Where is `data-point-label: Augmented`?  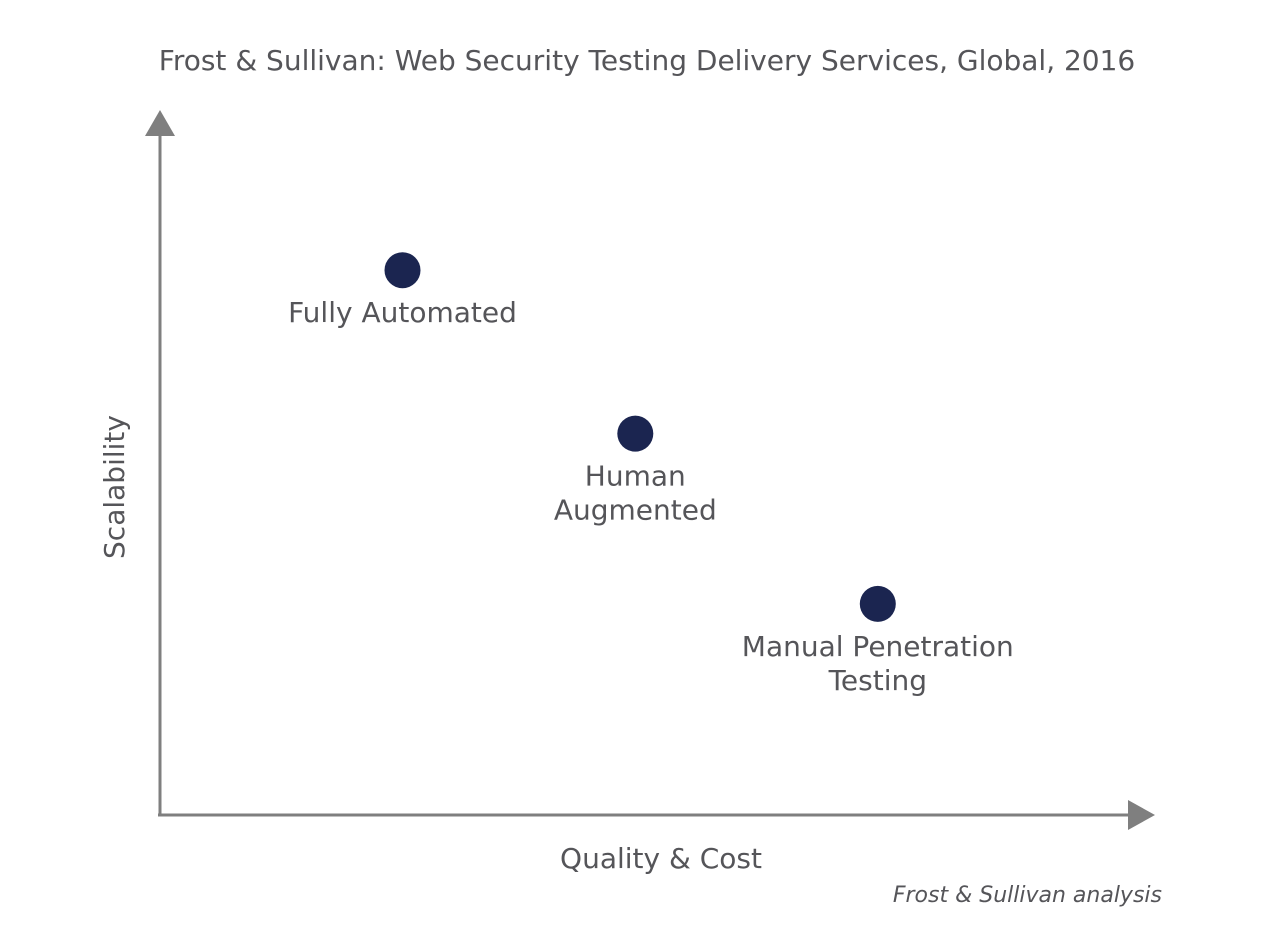 data-point-label: Augmented is located at coordinates (635, 510).